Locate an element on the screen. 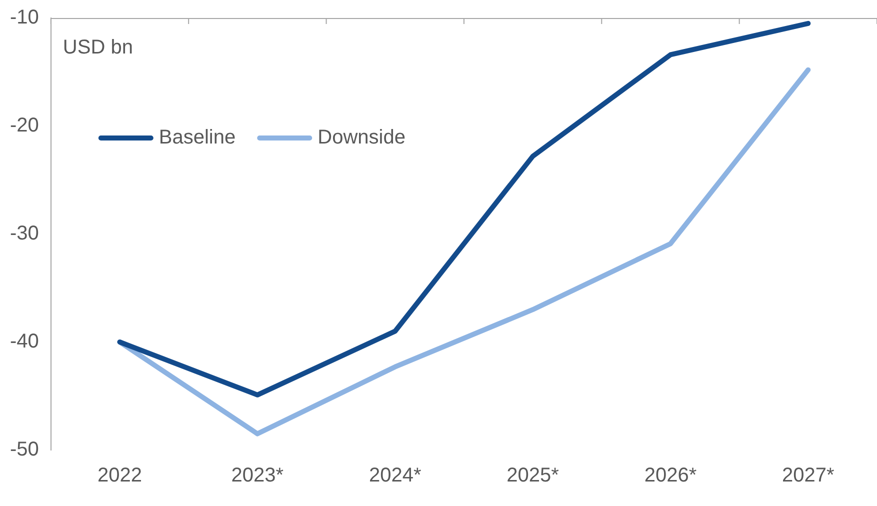 Image resolution: width=877 pixels, height=506 pixels. legend-label: Downside is located at coordinates (362, 137).